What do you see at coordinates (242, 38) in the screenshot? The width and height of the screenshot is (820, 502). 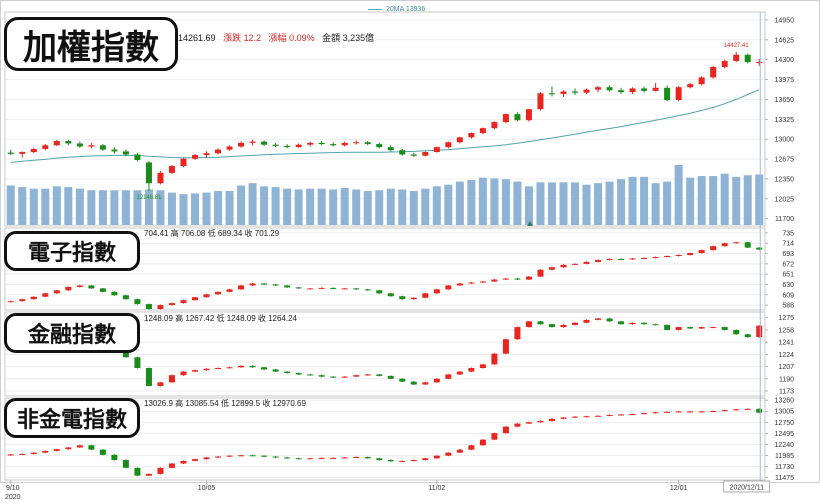 I see `taiex-change: 漲跌 12.2` at bounding box center [242, 38].